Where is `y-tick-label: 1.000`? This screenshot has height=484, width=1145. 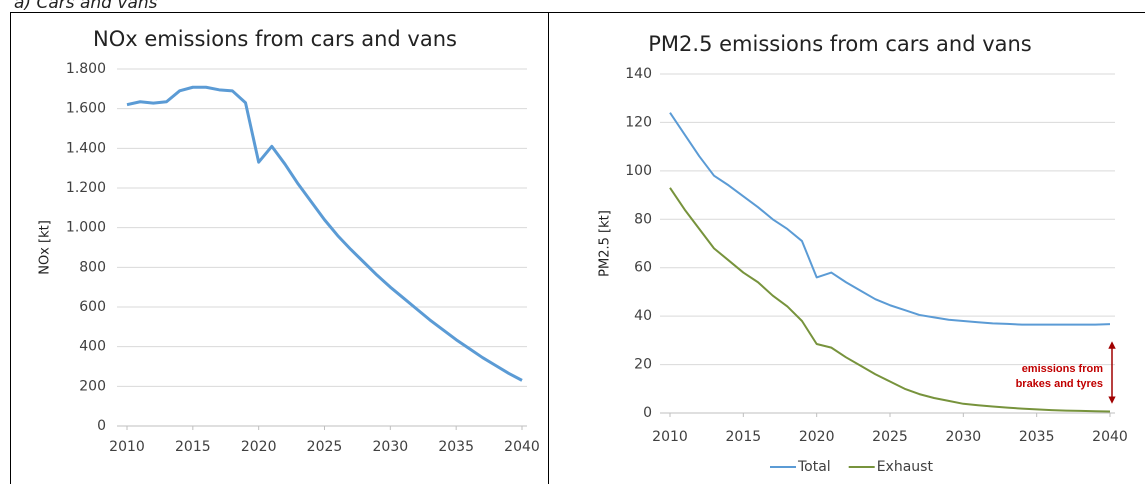 y-tick-label: 1.000 is located at coordinates (86, 228).